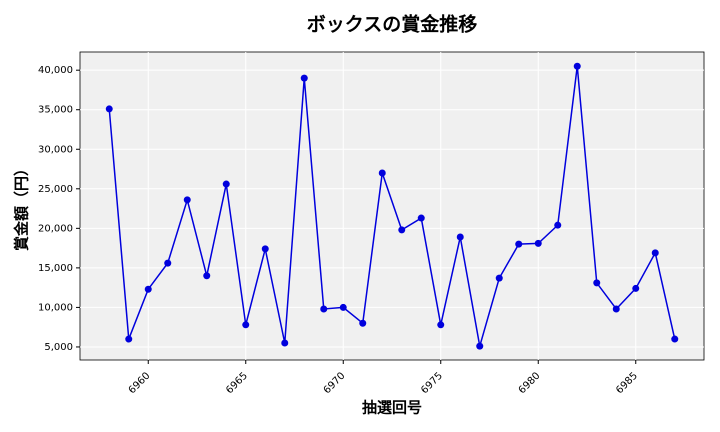 This screenshot has height=432, width=720. I want to click on x-tick-label: 6970, so click(335, 383).